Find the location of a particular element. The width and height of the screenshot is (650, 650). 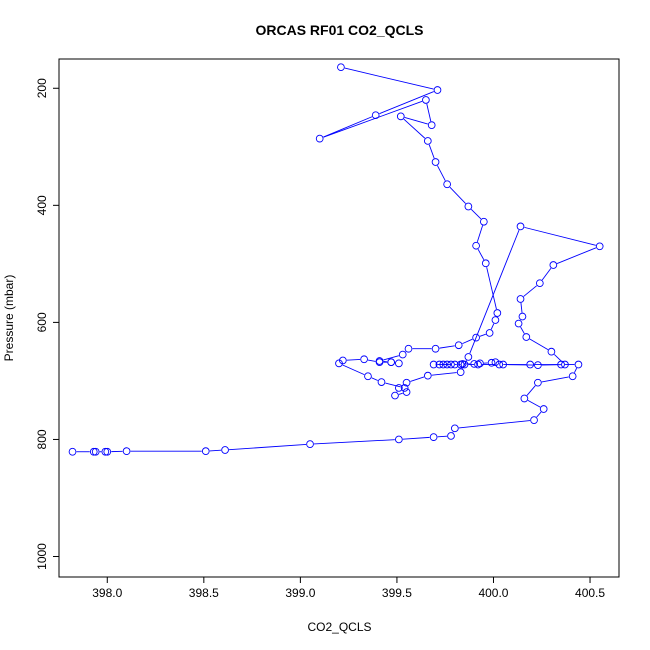

x-tick-label: 400.5 is located at coordinates (590, 593).